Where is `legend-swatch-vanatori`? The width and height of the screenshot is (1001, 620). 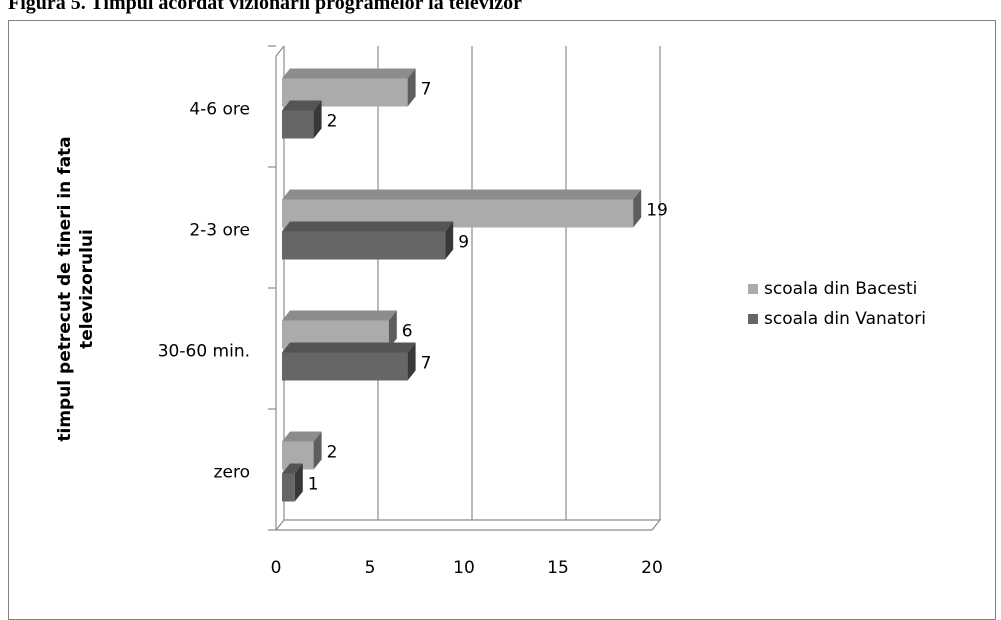 legend-swatch-vanatori is located at coordinates (753, 319).